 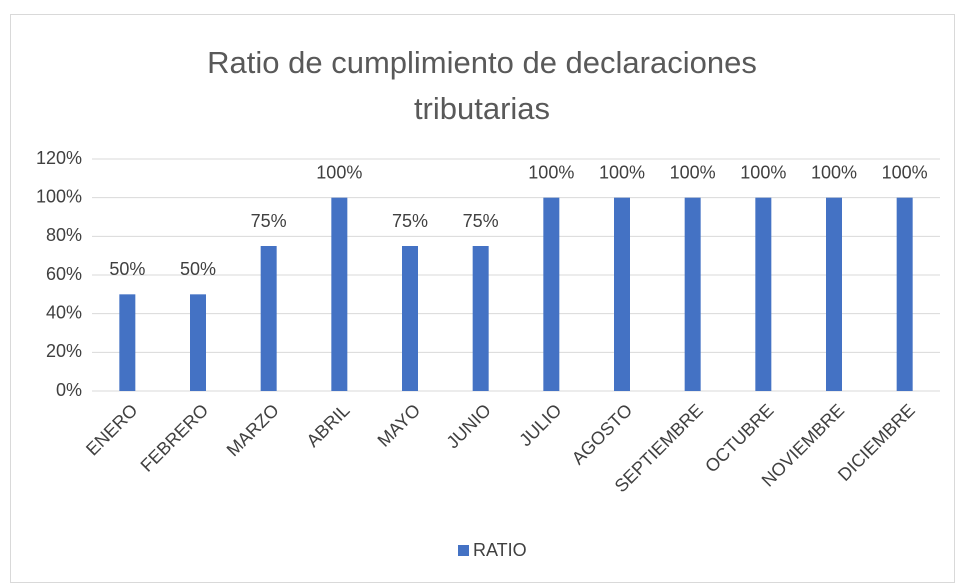 What do you see at coordinates (739, 438) in the screenshot?
I see `x-tick-label: OCTUBRE` at bounding box center [739, 438].